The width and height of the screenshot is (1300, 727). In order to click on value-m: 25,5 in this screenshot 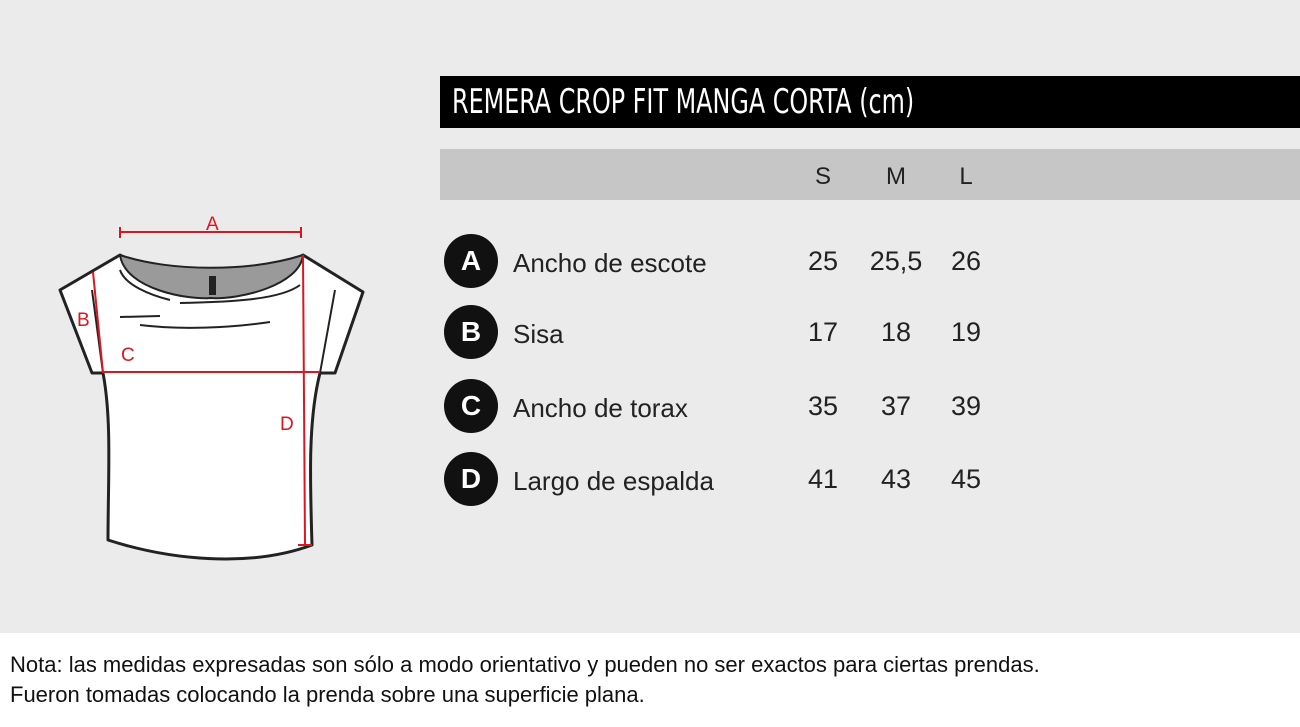, I will do `click(896, 261)`.